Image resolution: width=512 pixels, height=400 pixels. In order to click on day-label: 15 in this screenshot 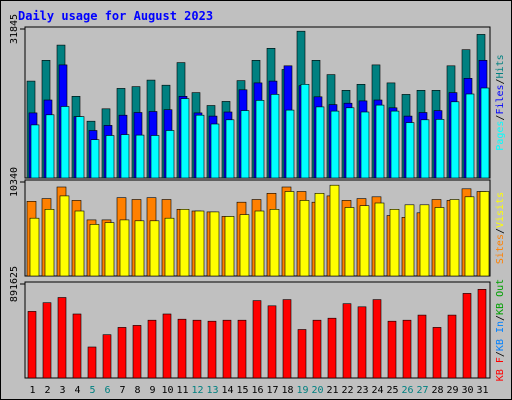, I will do `click(242, 390)`.